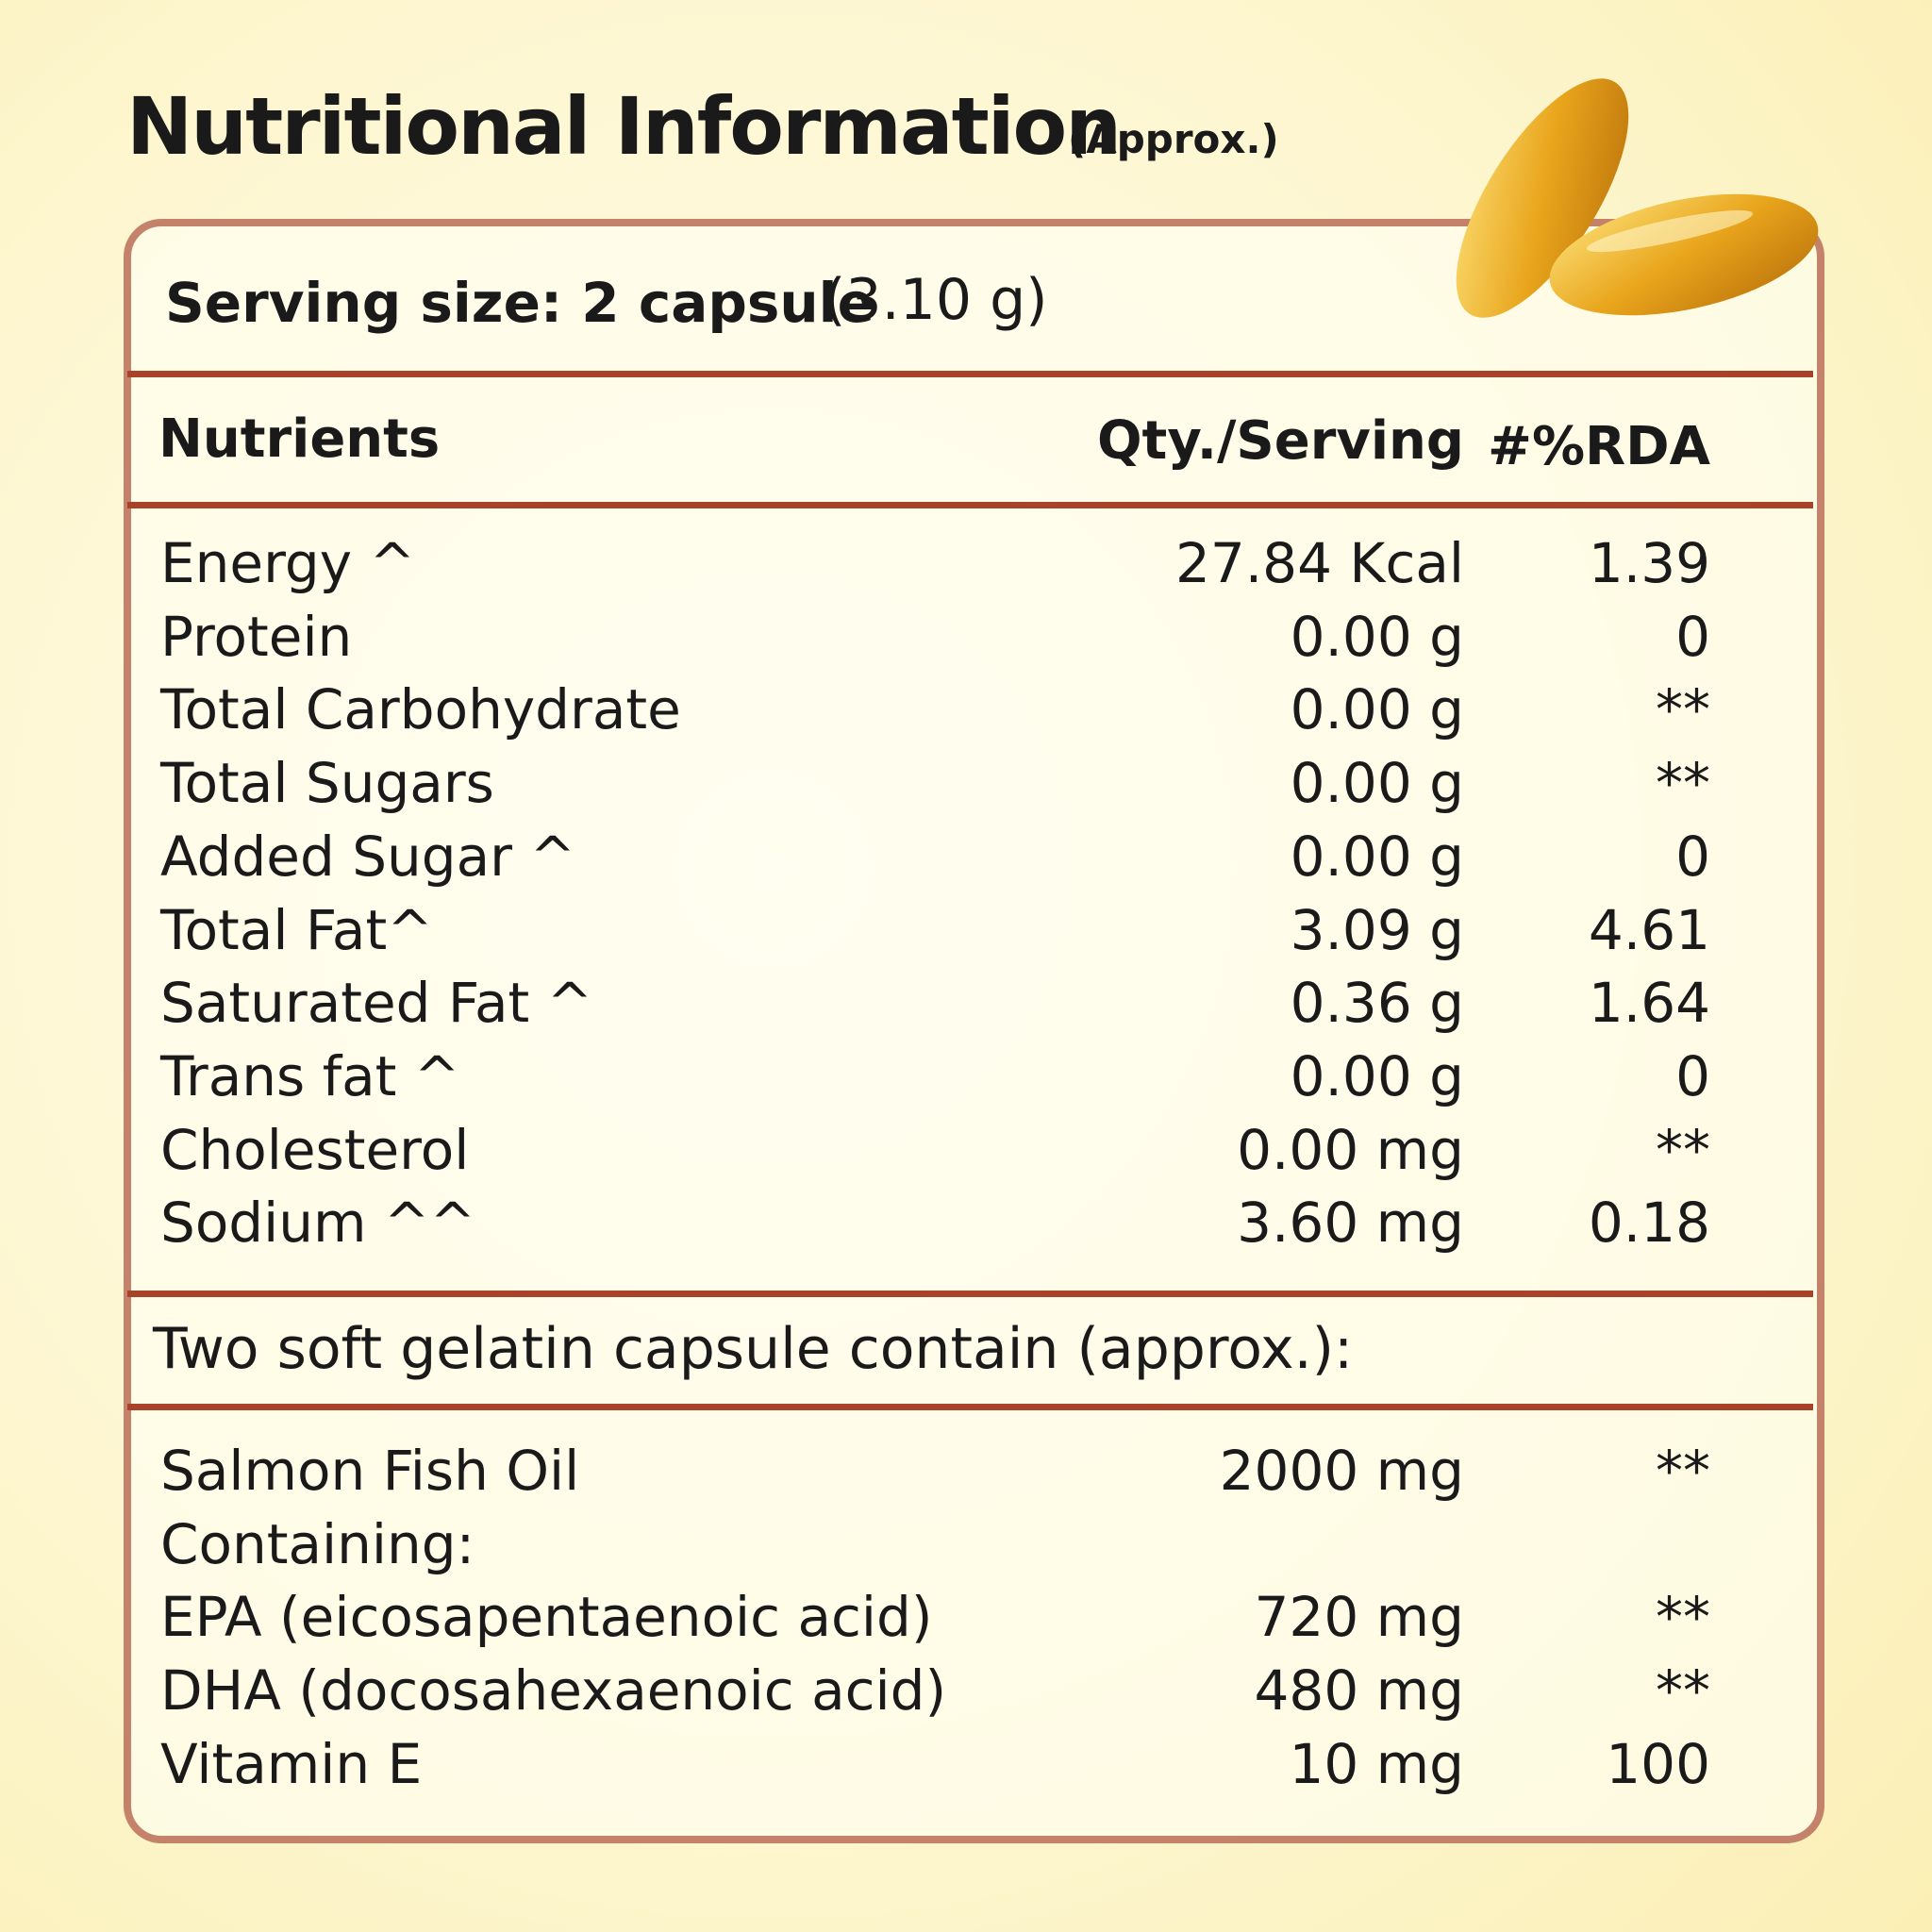 Image resolution: width=1932 pixels, height=1932 pixels. What do you see at coordinates (546, 1618) in the screenshot?
I see `nutrient-name: EPA (eicosapentaenoic acid)` at bounding box center [546, 1618].